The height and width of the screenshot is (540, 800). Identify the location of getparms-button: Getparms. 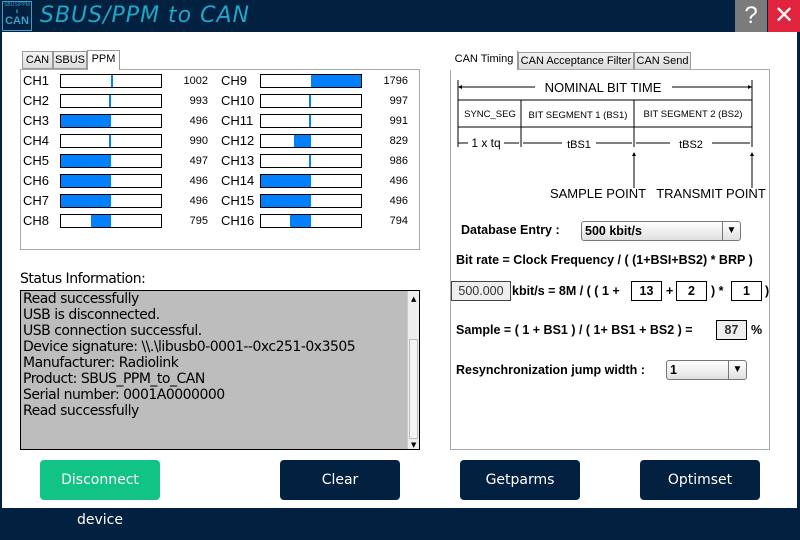
(520, 480).